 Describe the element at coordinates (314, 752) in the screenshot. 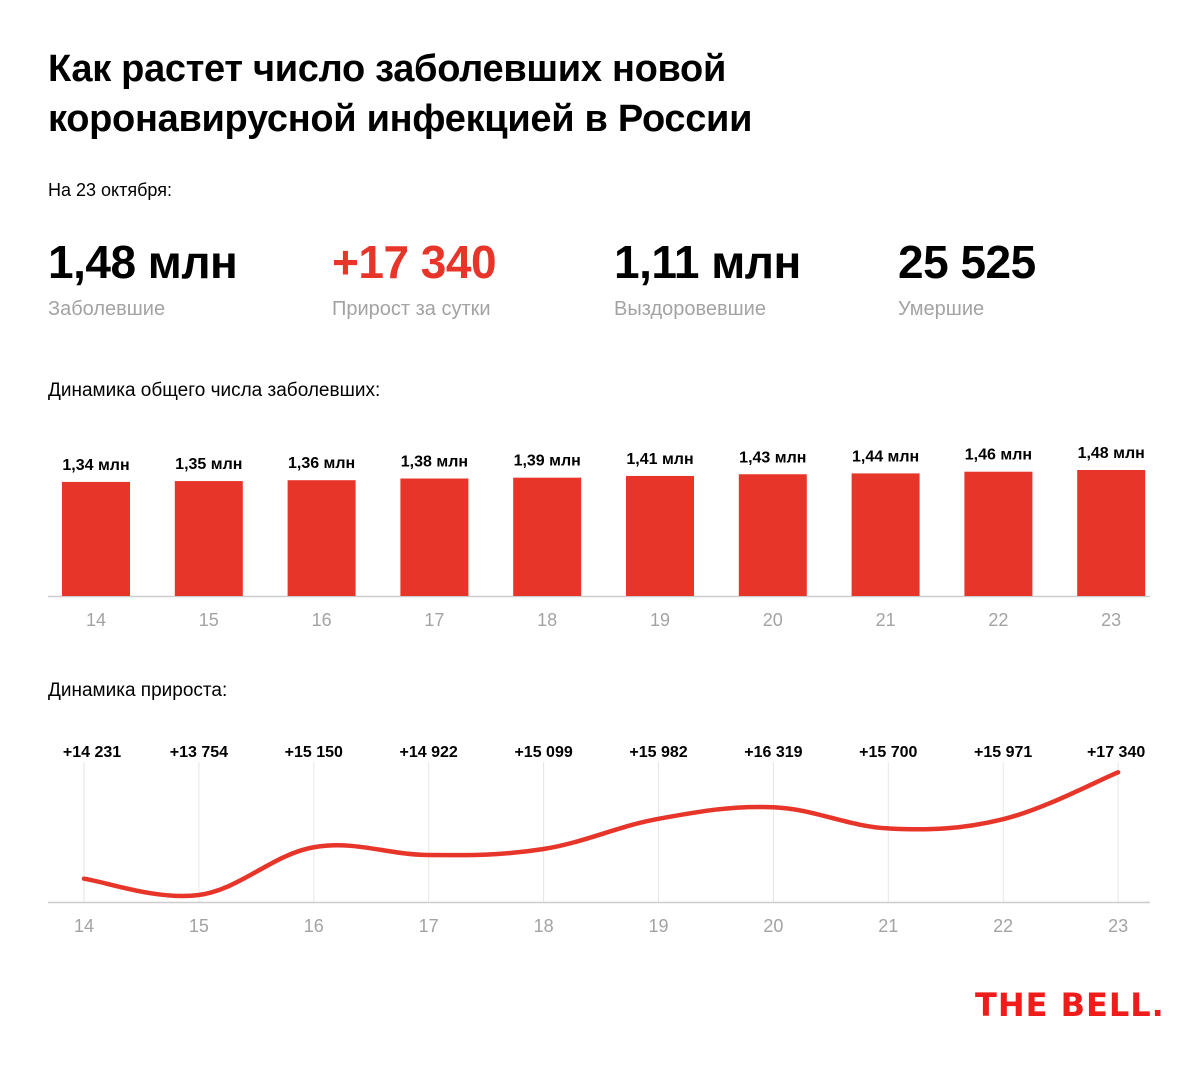

I see `line-data-label: +15 150` at that location.